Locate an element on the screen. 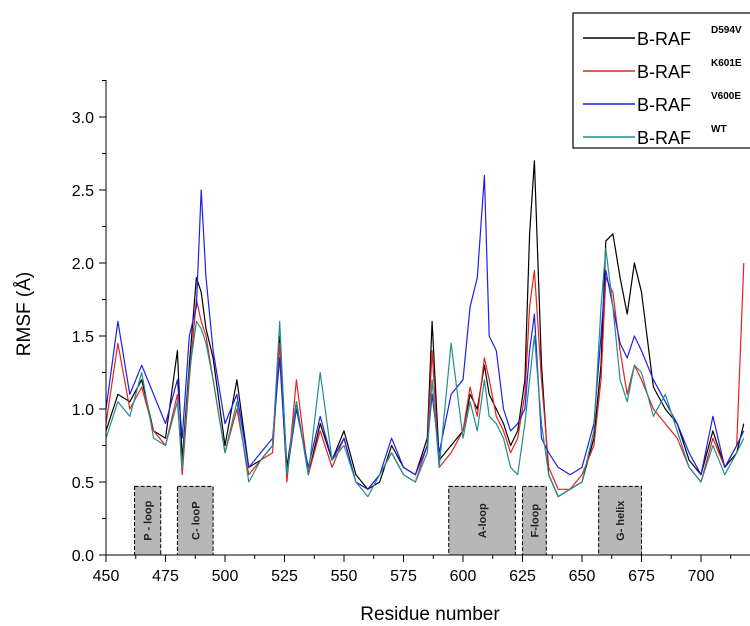  y-tick-label: 2.5 is located at coordinates (83, 191).